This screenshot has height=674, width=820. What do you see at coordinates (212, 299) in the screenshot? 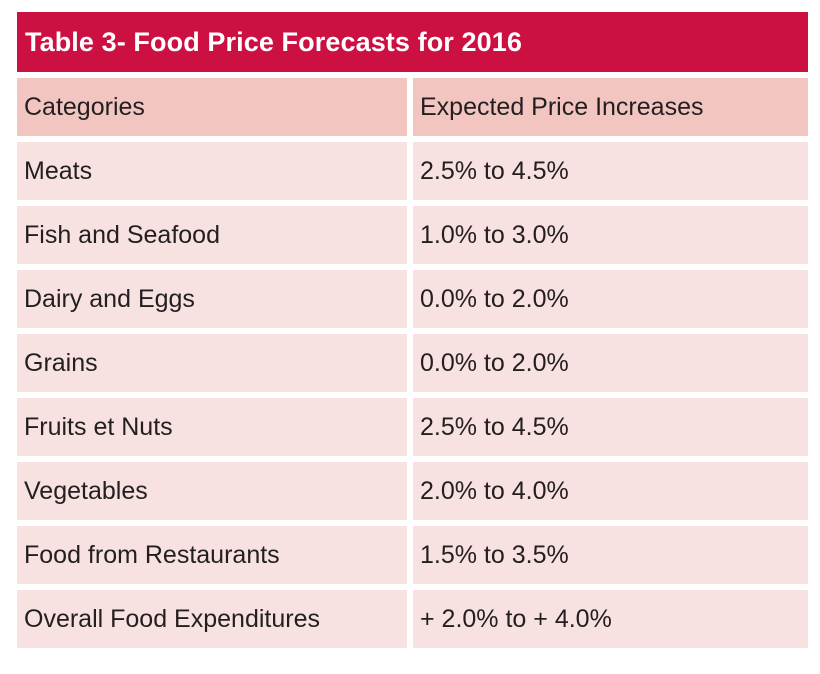
I see `table-cell-category: Dairy and Eggs` at bounding box center [212, 299].